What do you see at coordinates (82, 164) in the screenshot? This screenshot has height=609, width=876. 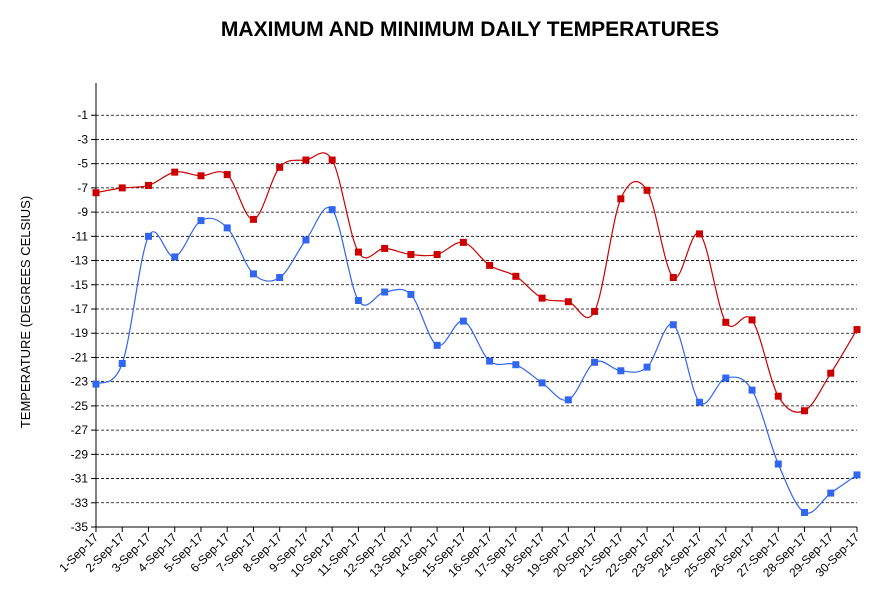 I see `y-tick-label: -5` at bounding box center [82, 164].